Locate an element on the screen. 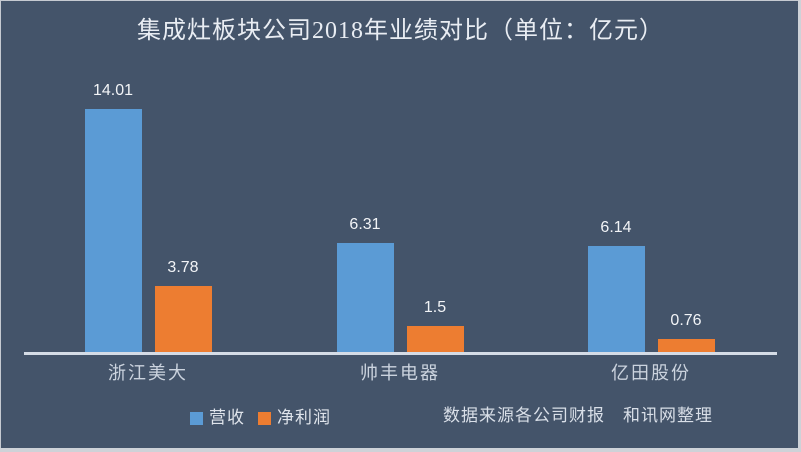 The width and height of the screenshot is (801, 452). value-label-net-profit-2: 0.76 is located at coordinates (686, 320).